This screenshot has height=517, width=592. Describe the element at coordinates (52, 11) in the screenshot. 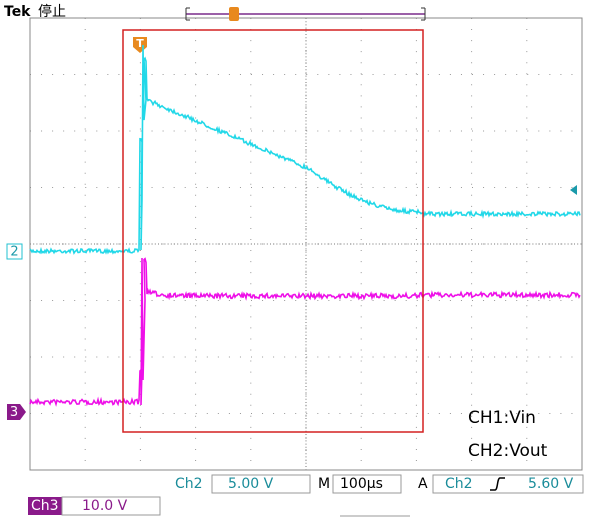

I see `status: 停止` at that location.